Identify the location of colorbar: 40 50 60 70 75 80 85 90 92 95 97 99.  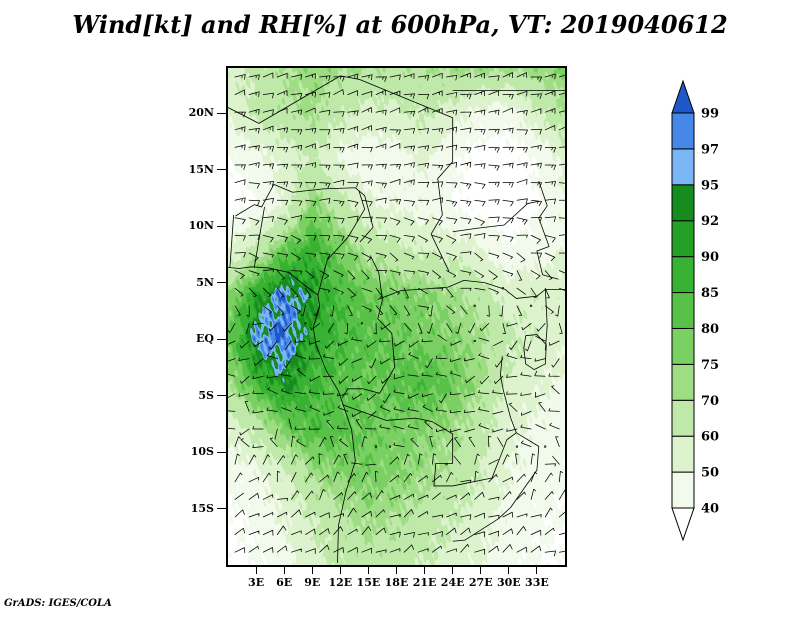
(701, 313).